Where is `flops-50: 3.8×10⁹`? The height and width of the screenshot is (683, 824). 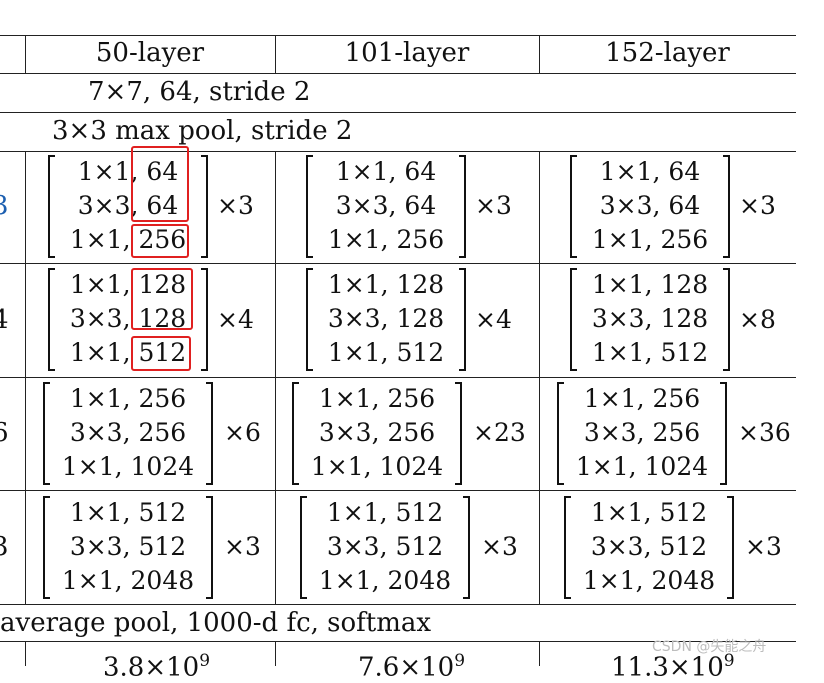 flops-50: 3.8×10⁹ is located at coordinates (156, 664).